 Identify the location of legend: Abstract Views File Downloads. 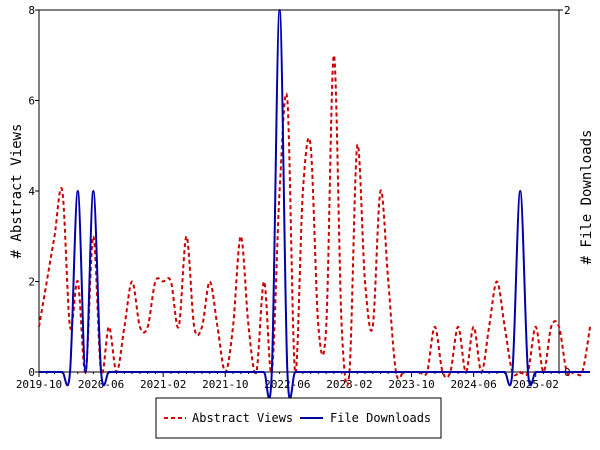
(298, 418).